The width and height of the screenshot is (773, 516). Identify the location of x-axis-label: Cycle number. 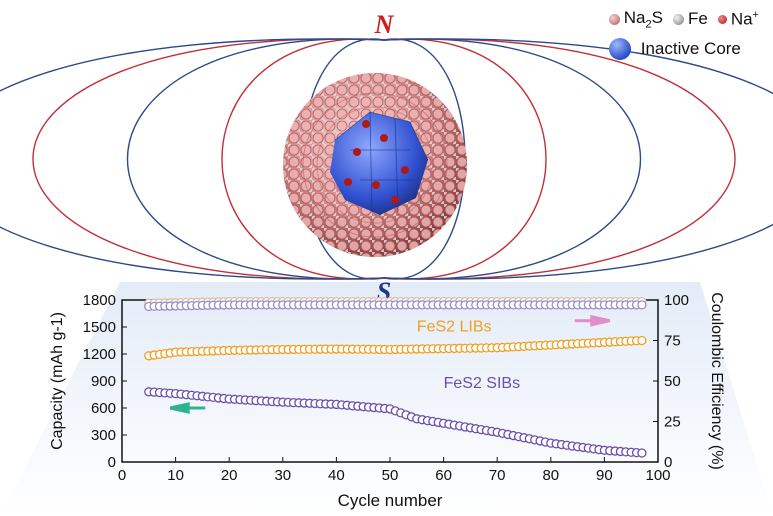
(390, 500).